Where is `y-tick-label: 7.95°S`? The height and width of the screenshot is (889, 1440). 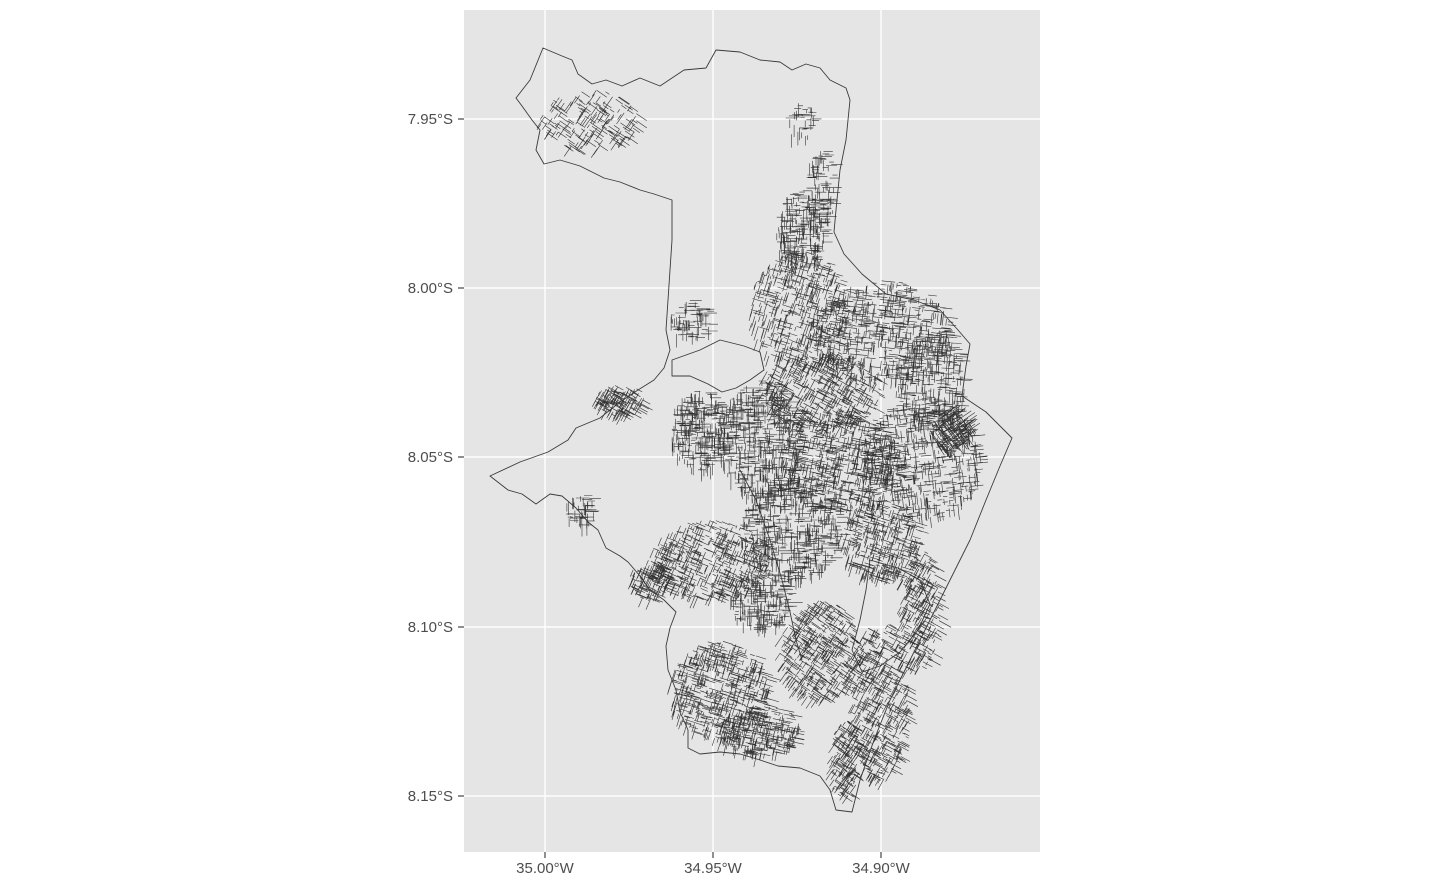
y-tick-label: 7.95°S is located at coordinates (430, 119).